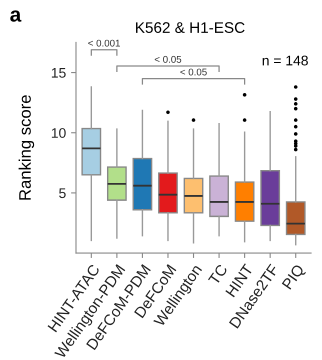  Describe the element at coordinates (62, 193) in the screenshot. I see `y-tick-label: 5` at that location.